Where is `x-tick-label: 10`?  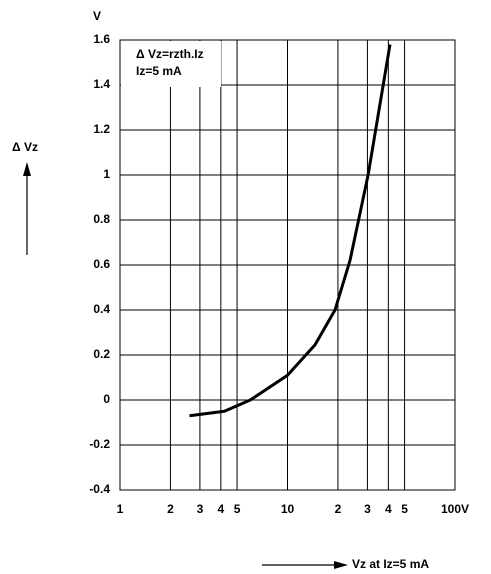 x-tick-label: 10 is located at coordinates (288, 509).